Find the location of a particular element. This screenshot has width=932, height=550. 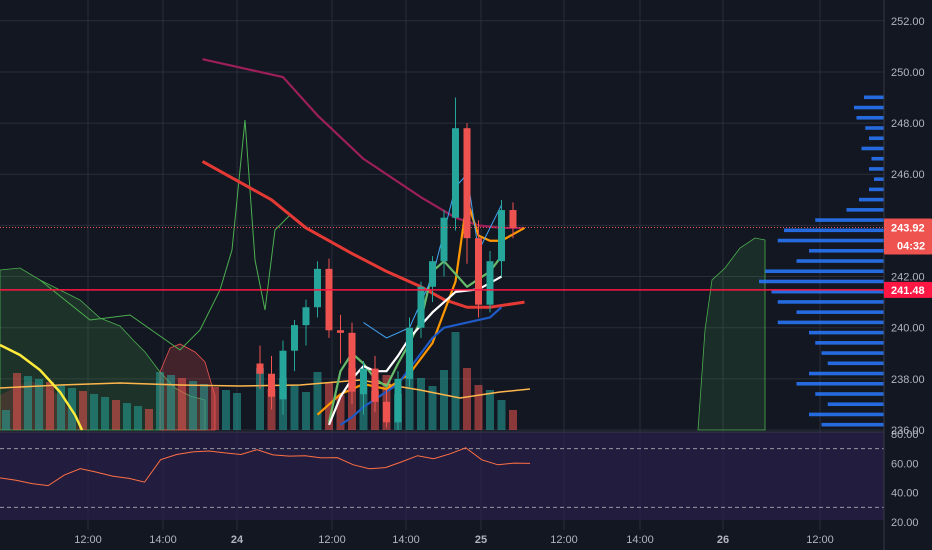

level-price-tag is located at coordinates (908, 289).